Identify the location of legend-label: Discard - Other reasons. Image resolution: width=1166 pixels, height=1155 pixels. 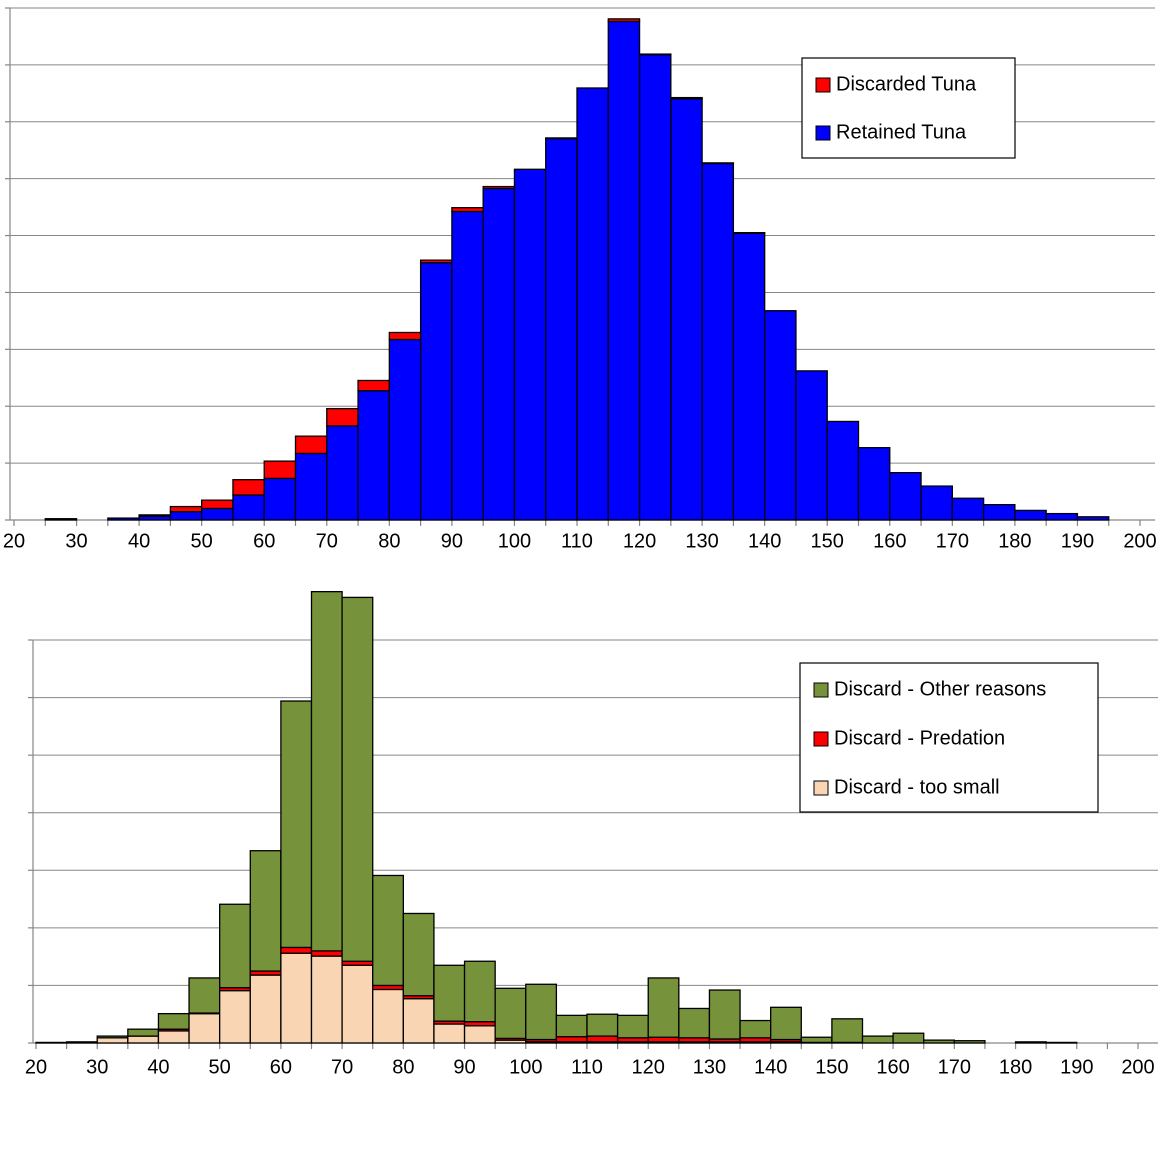
(940, 689).